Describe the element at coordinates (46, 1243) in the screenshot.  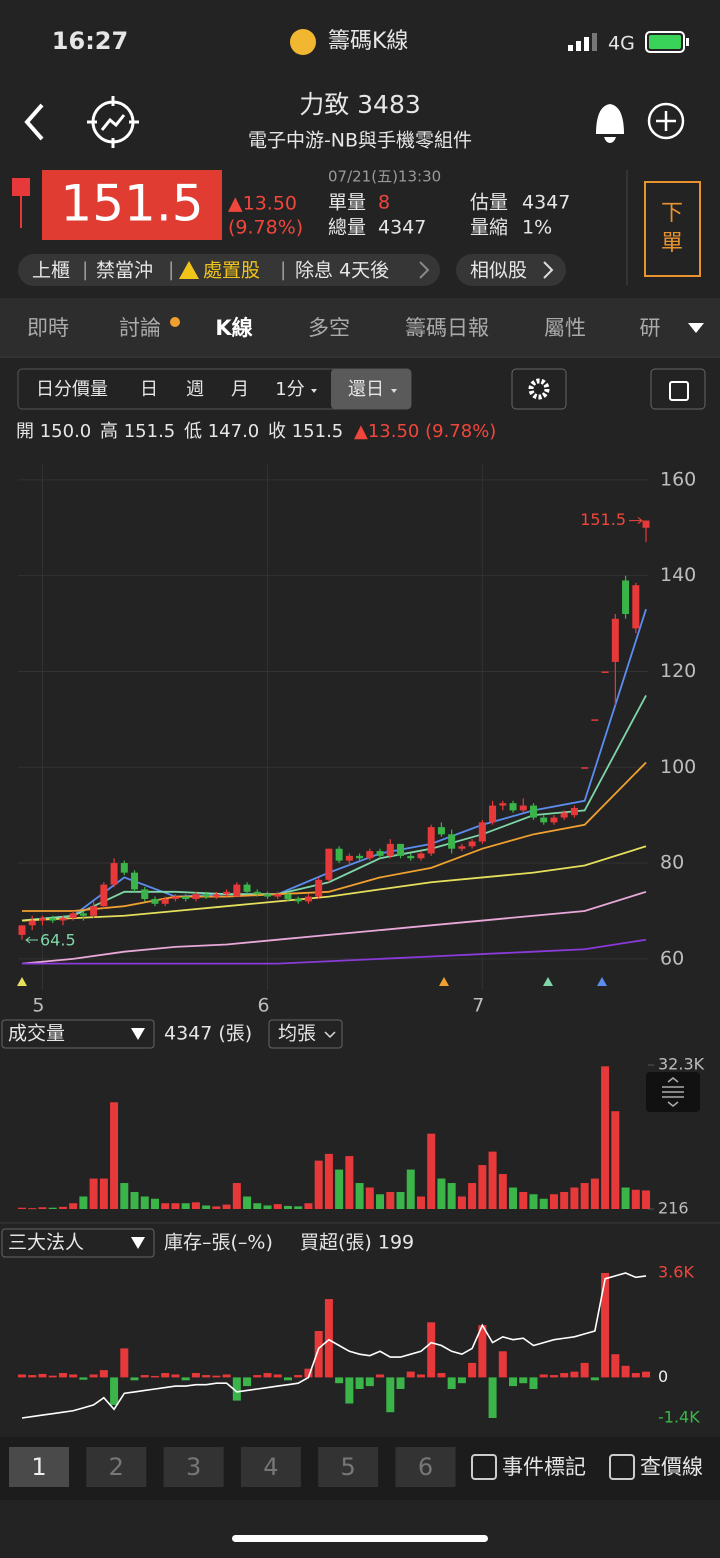
I see `inst-title: 三大法人` at that location.